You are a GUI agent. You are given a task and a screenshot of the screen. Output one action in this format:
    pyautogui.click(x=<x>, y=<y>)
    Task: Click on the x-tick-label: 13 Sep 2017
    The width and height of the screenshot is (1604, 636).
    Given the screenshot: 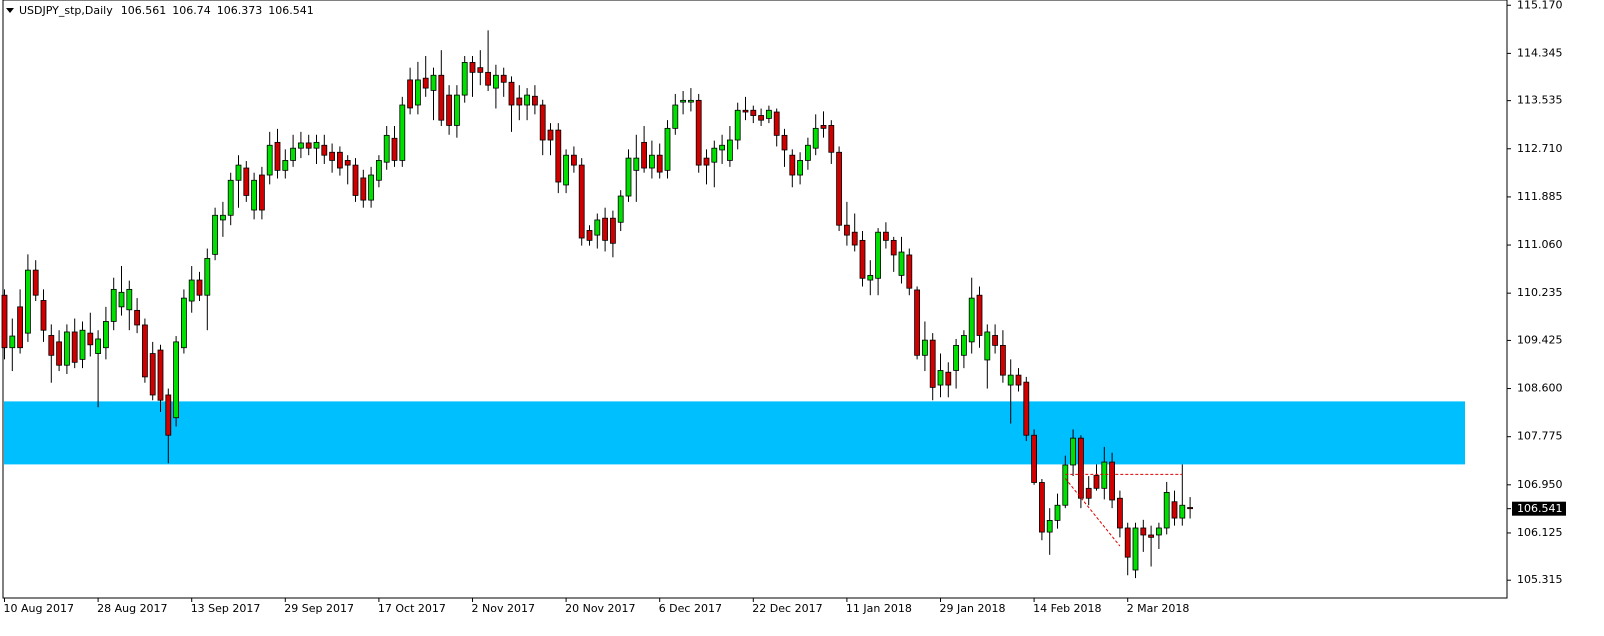 What is the action you would take?
    pyautogui.click(x=226, y=608)
    